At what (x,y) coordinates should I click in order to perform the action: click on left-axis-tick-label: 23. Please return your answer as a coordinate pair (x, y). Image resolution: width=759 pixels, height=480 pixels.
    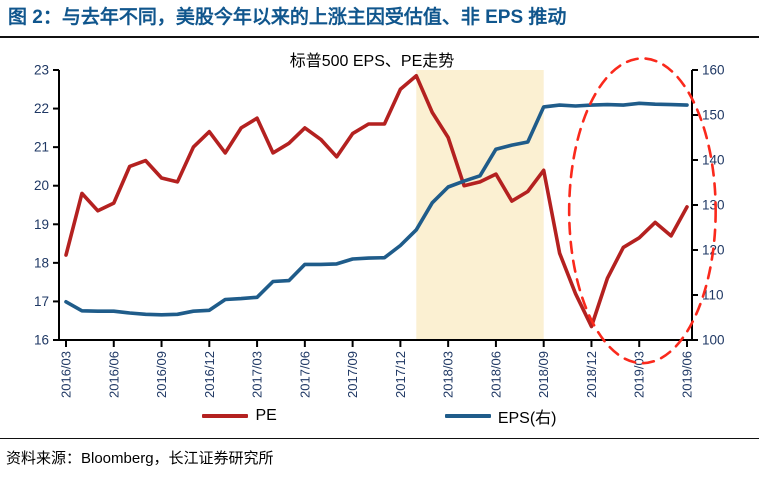
    Looking at the image, I should click on (41, 70).